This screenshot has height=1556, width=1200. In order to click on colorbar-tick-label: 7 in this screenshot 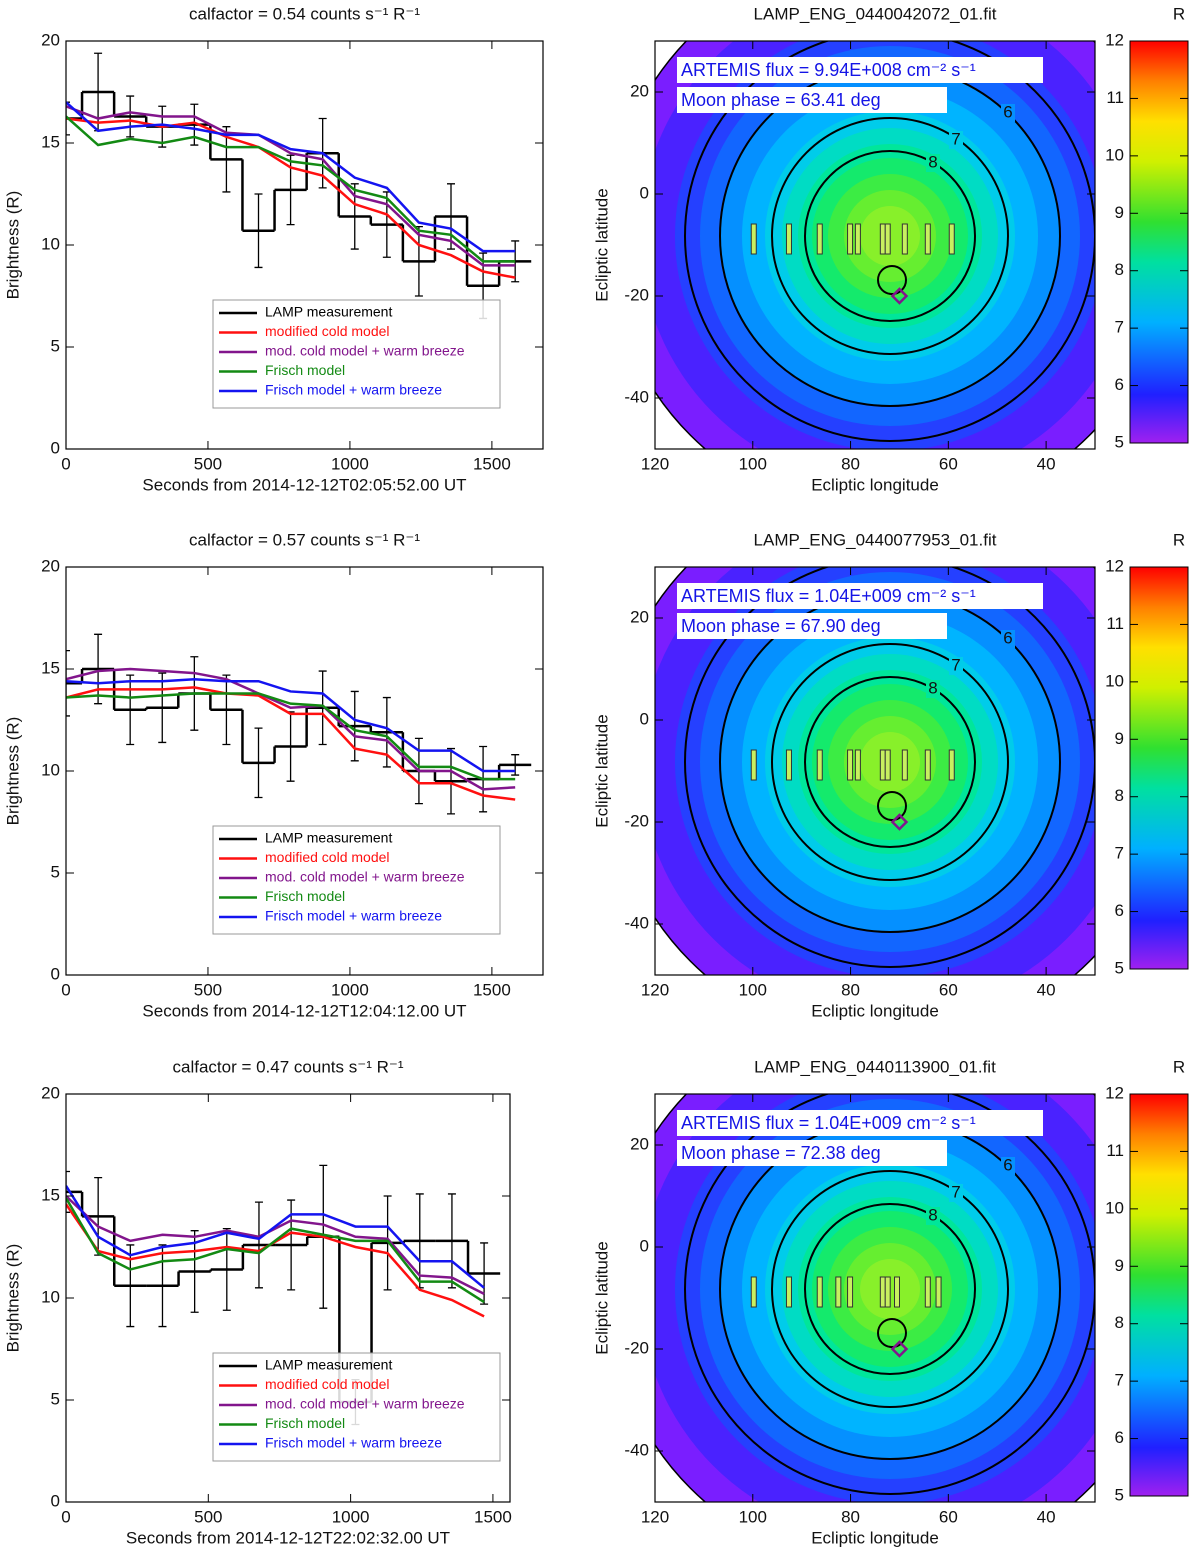, I will do `click(1119, 1380)`.